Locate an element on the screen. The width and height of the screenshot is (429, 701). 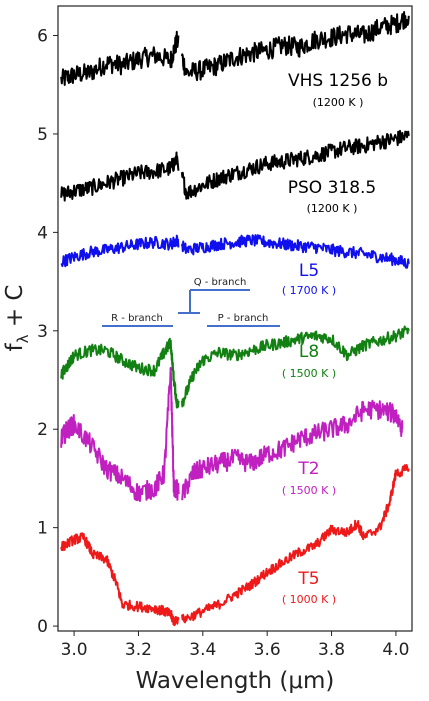
annotation-layer: R - branch Q - branch P - branch is located at coordinates (191, 302).